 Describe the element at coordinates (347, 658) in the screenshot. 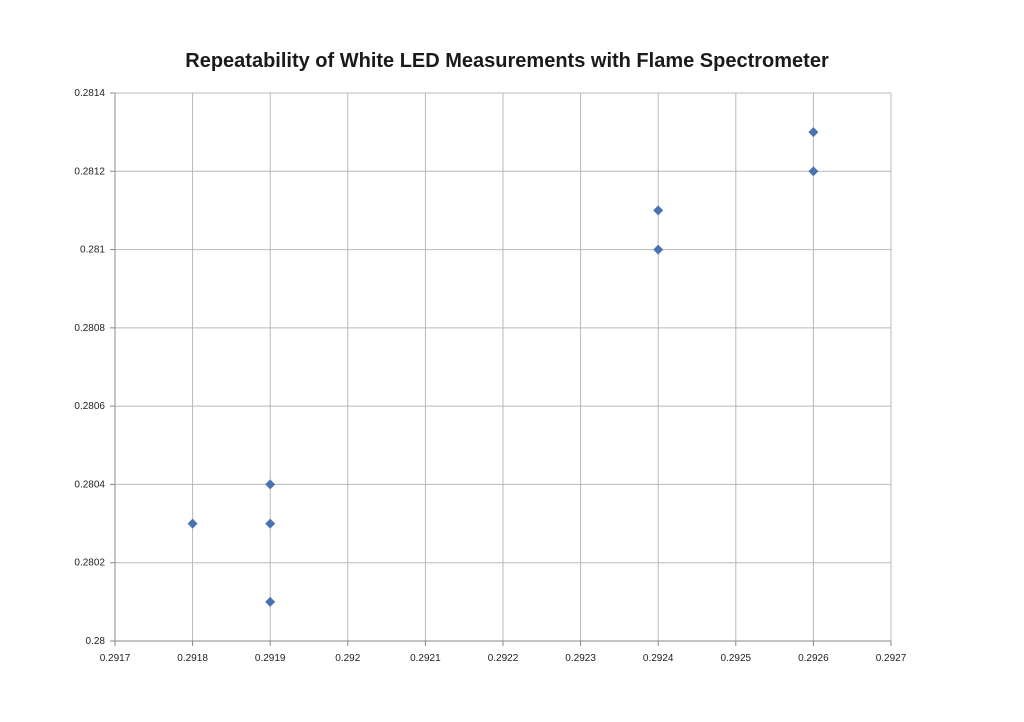

I see `x-tick-label: 0.292` at that location.